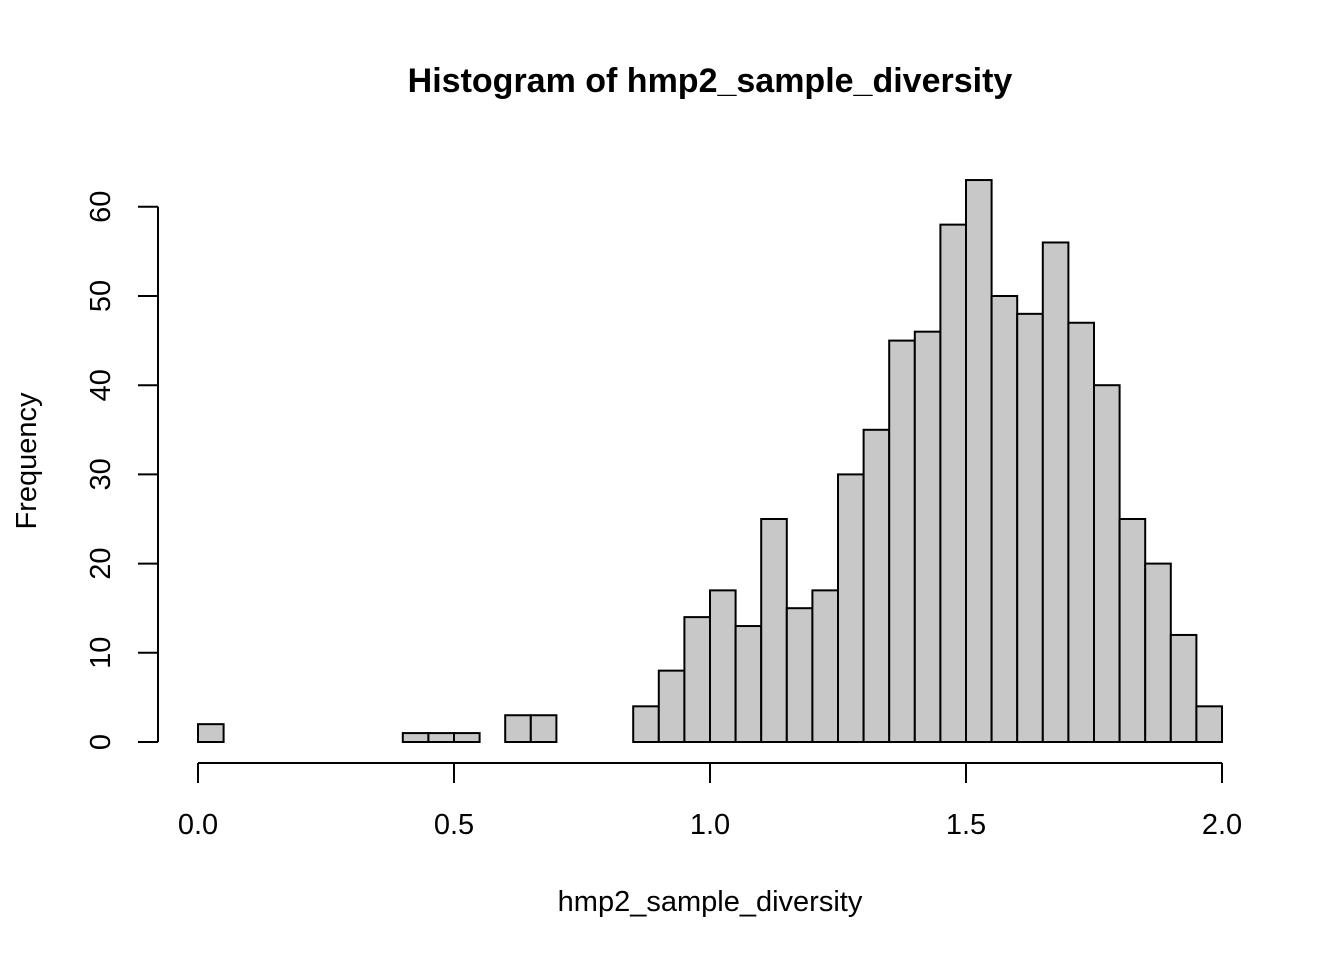 The width and height of the screenshot is (1344, 960). Describe the element at coordinates (101, 474) in the screenshot. I see `y-tick-label: 30` at that location.